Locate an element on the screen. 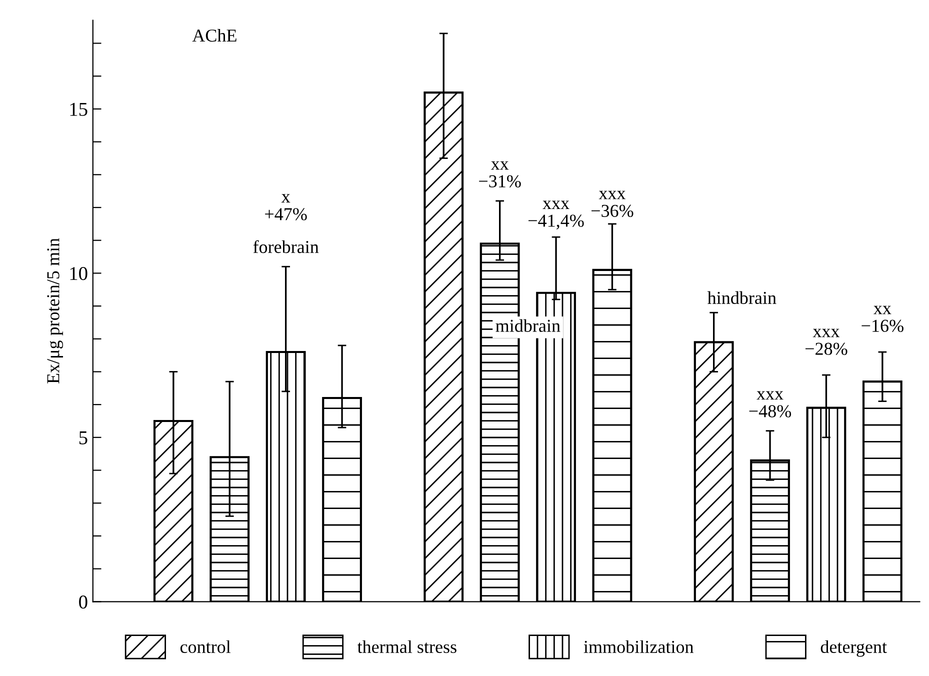 The height and width of the screenshot is (676, 929). y-axis-title: Ex/μg protein/5 min is located at coordinates (55, 311).